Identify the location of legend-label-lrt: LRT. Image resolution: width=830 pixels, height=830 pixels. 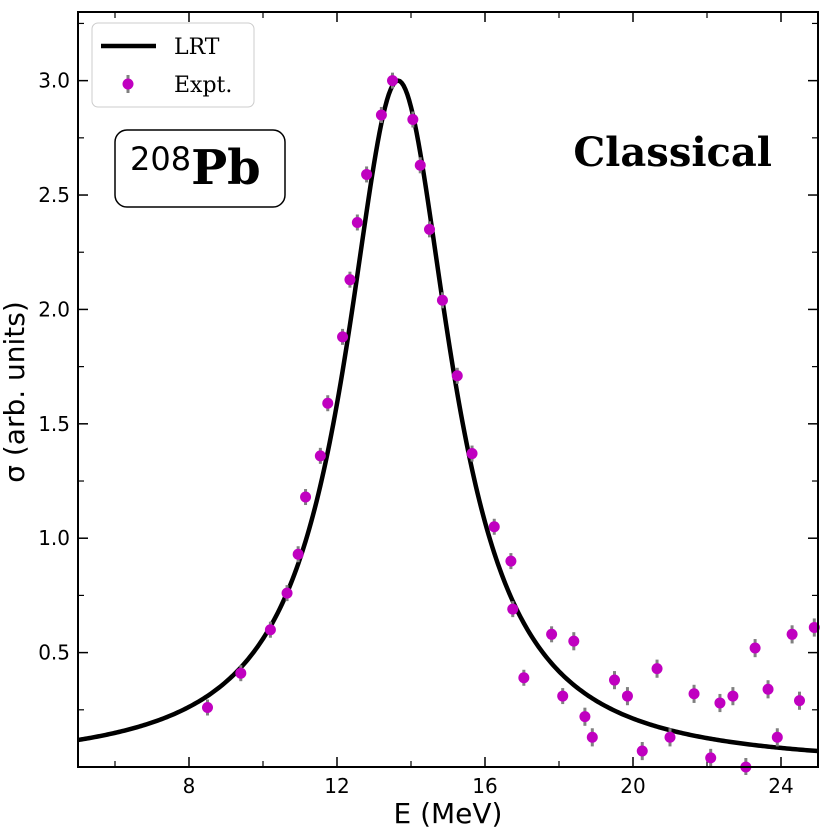
(197, 47).